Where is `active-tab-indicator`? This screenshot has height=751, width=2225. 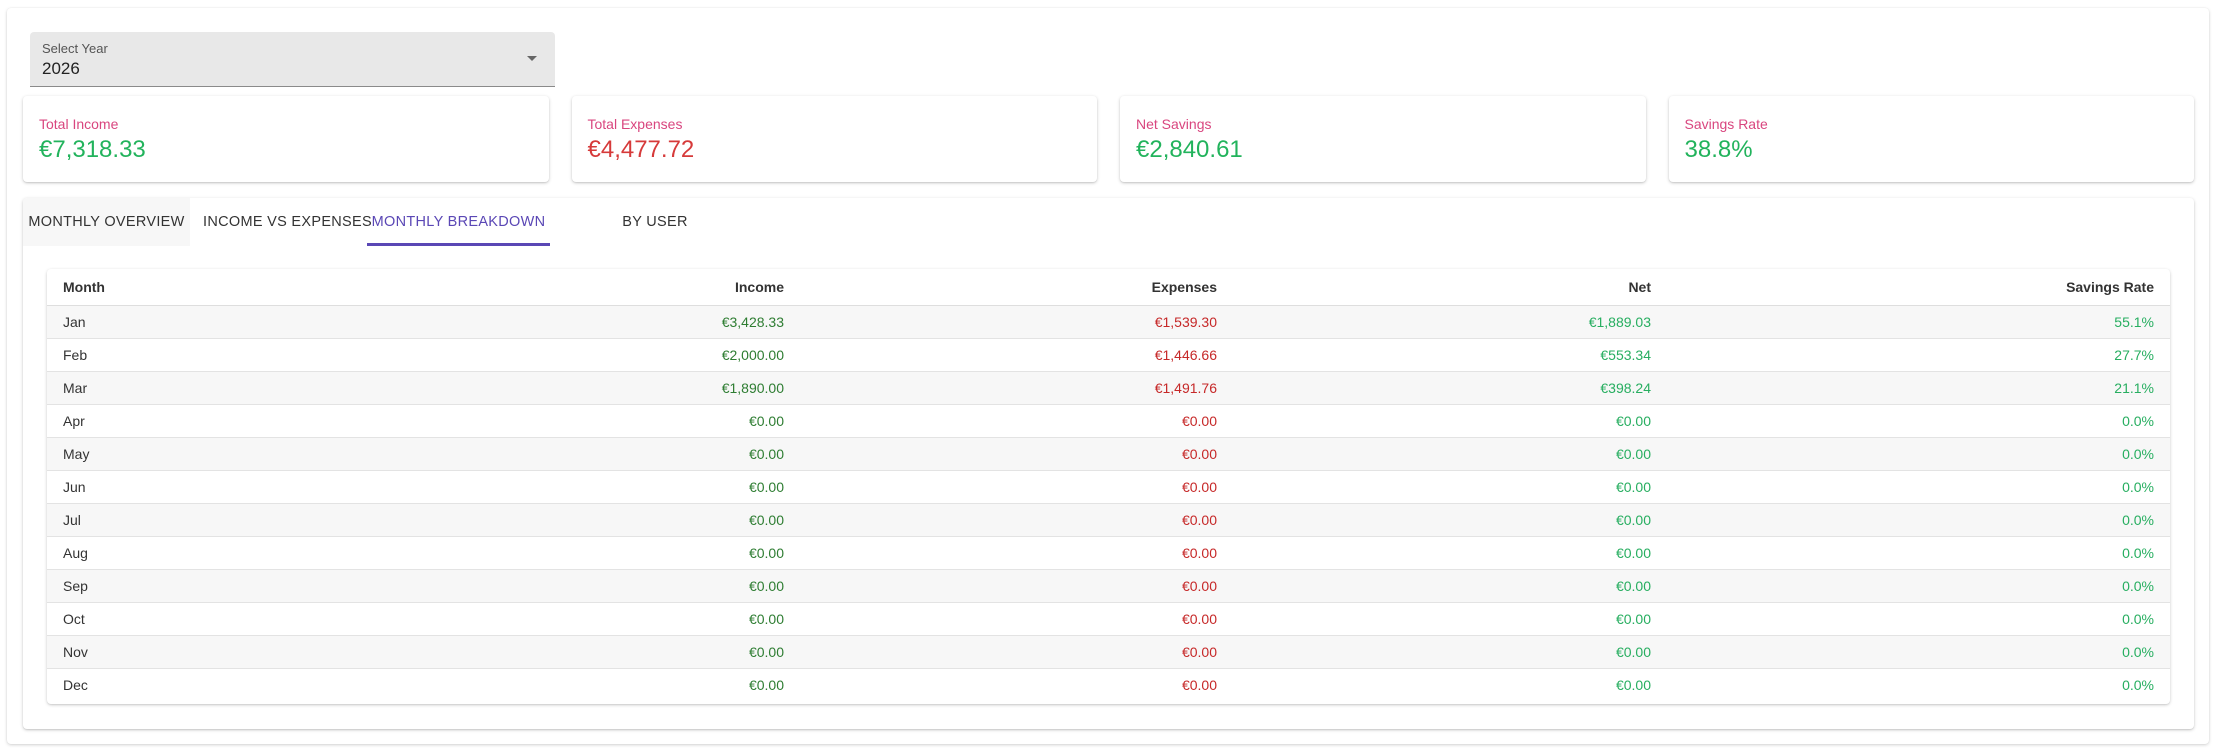 active-tab-indicator is located at coordinates (458, 244).